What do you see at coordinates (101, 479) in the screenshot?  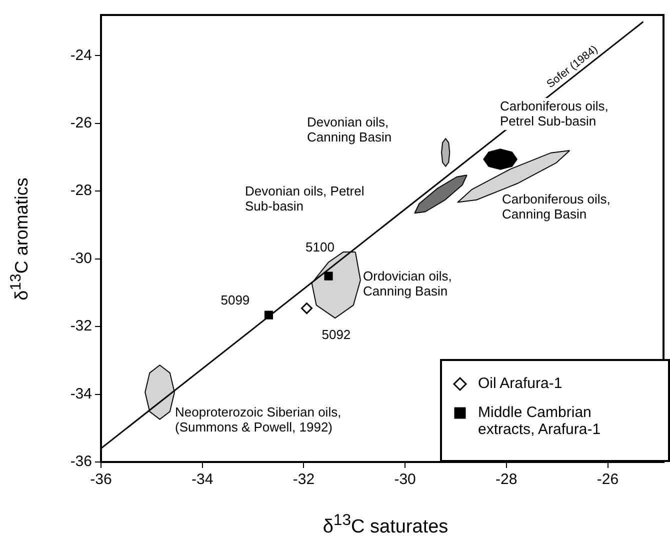 I see `x-tick-label: -36` at bounding box center [101, 479].